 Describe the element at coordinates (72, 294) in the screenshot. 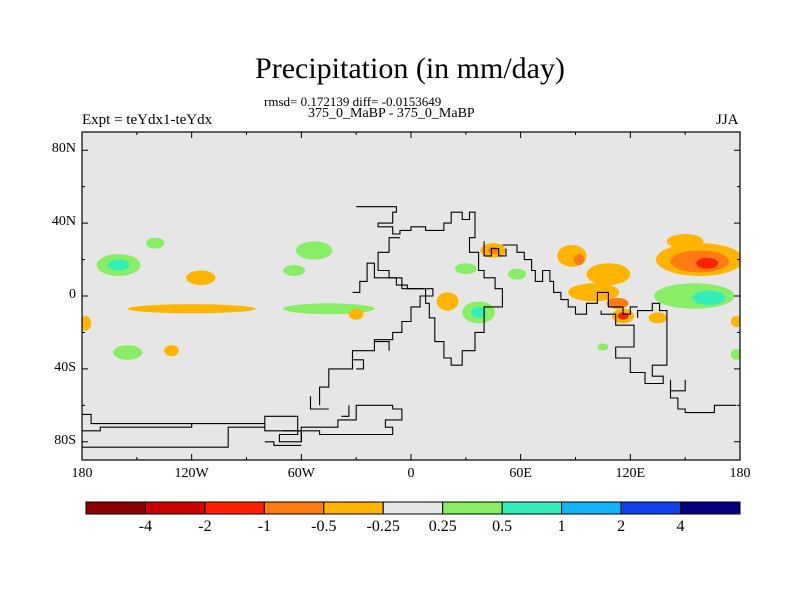

I see `y-tick-label: 0` at that location.